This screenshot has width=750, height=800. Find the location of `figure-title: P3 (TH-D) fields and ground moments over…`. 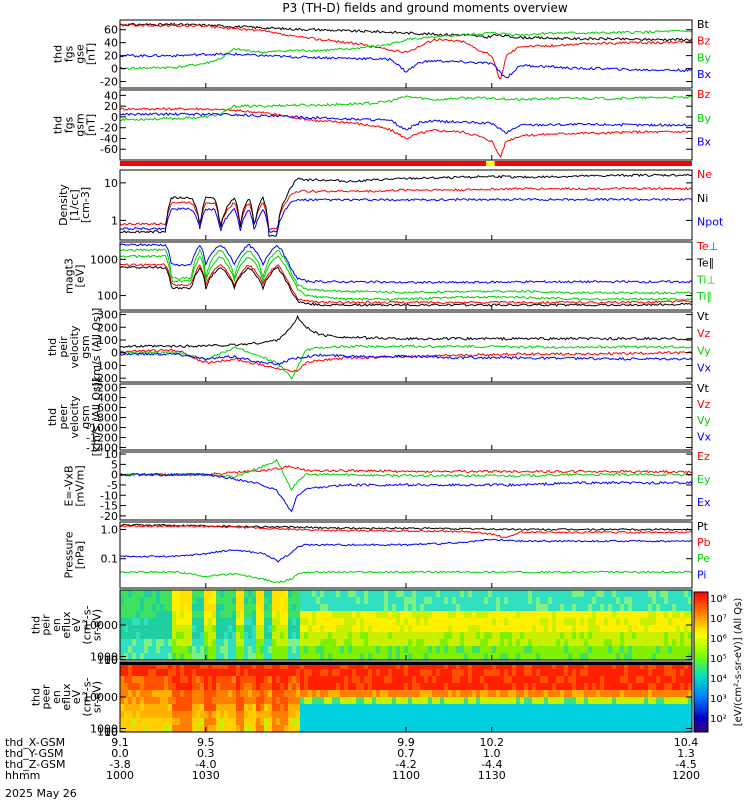

figure-title: P3 (TH-D) fields and ground moments over… is located at coordinates (424, 8).